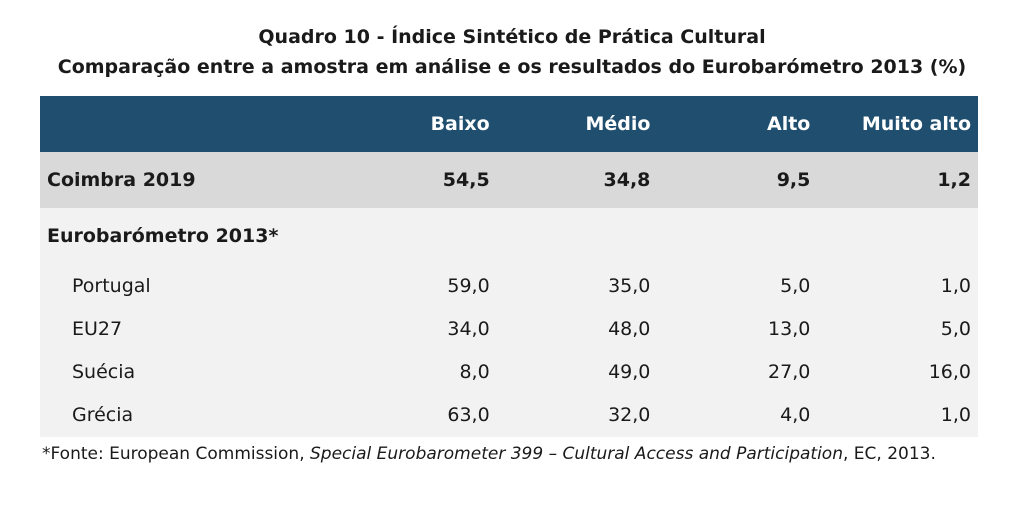  I want to click on cell-muito-alto: 16,0, so click(949, 371).